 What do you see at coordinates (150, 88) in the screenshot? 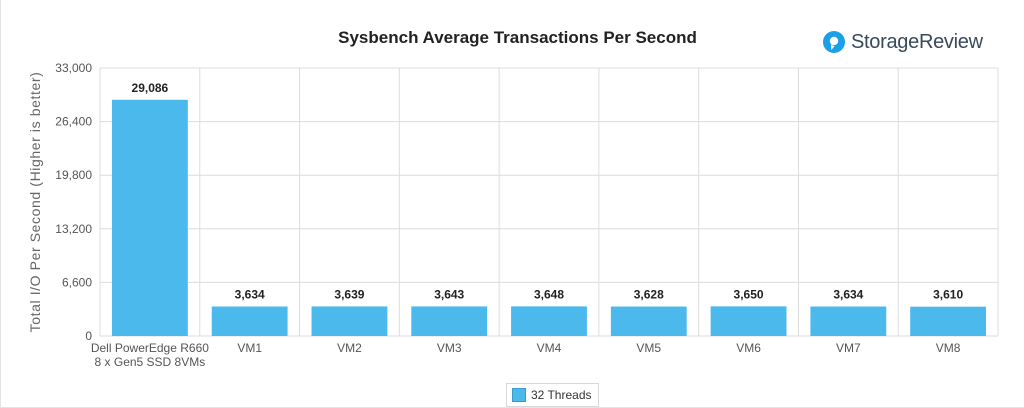
I see `data-label: 29,086` at bounding box center [150, 88].